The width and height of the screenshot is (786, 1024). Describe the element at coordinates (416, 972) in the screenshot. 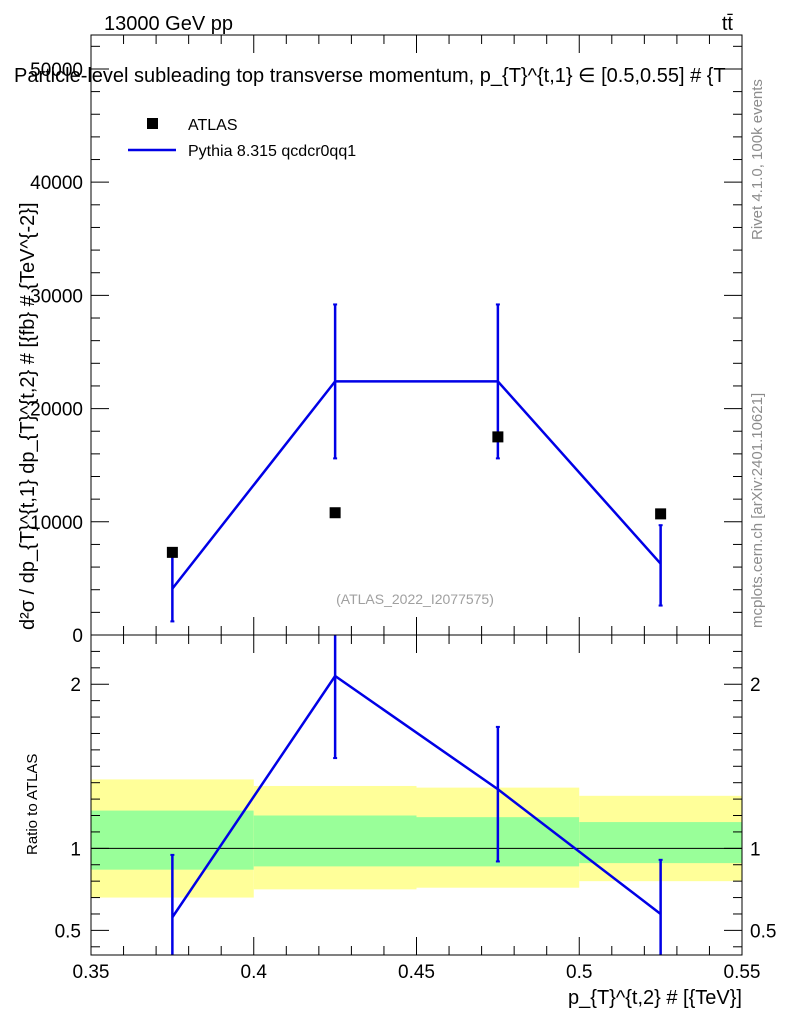

I see `x-tick-label: 0.45` at that location.